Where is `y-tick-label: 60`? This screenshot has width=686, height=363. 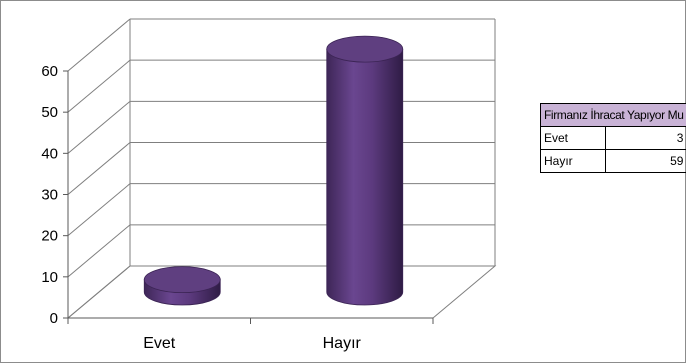
y-tick-label: 60 is located at coordinates (49, 71).